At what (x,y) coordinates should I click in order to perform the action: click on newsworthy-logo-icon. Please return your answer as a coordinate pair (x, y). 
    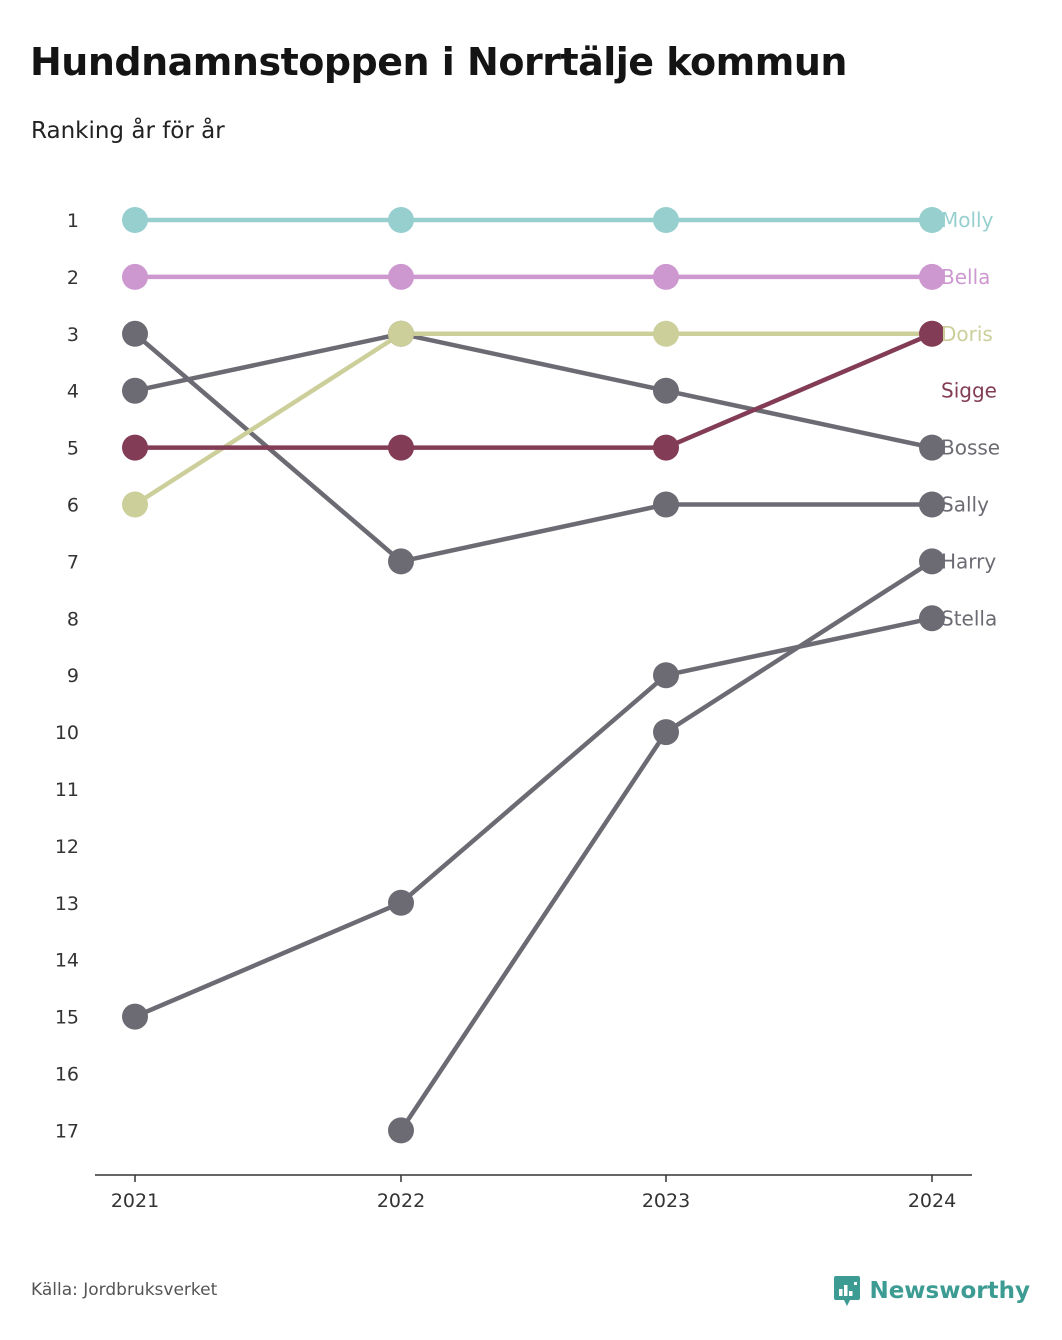
    Looking at the image, I should click on (847, 1291).